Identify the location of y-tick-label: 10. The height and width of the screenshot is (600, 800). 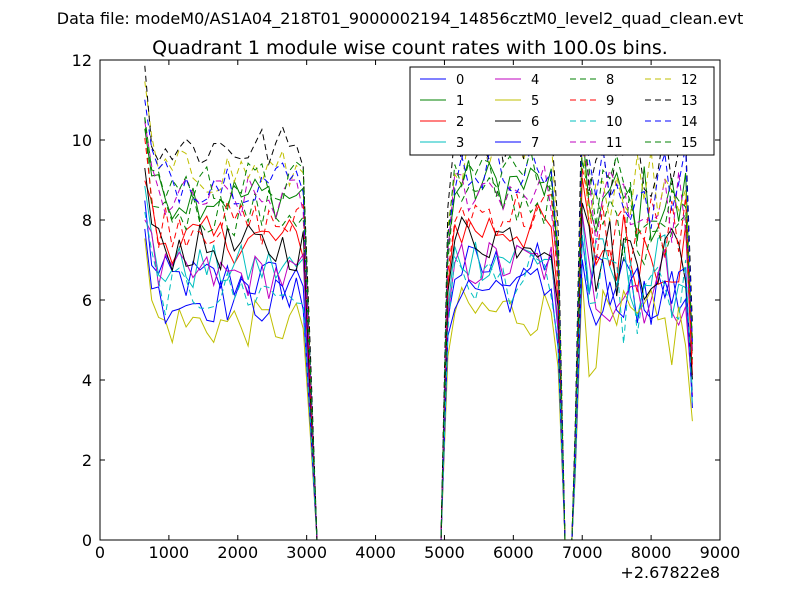
(82, 140).